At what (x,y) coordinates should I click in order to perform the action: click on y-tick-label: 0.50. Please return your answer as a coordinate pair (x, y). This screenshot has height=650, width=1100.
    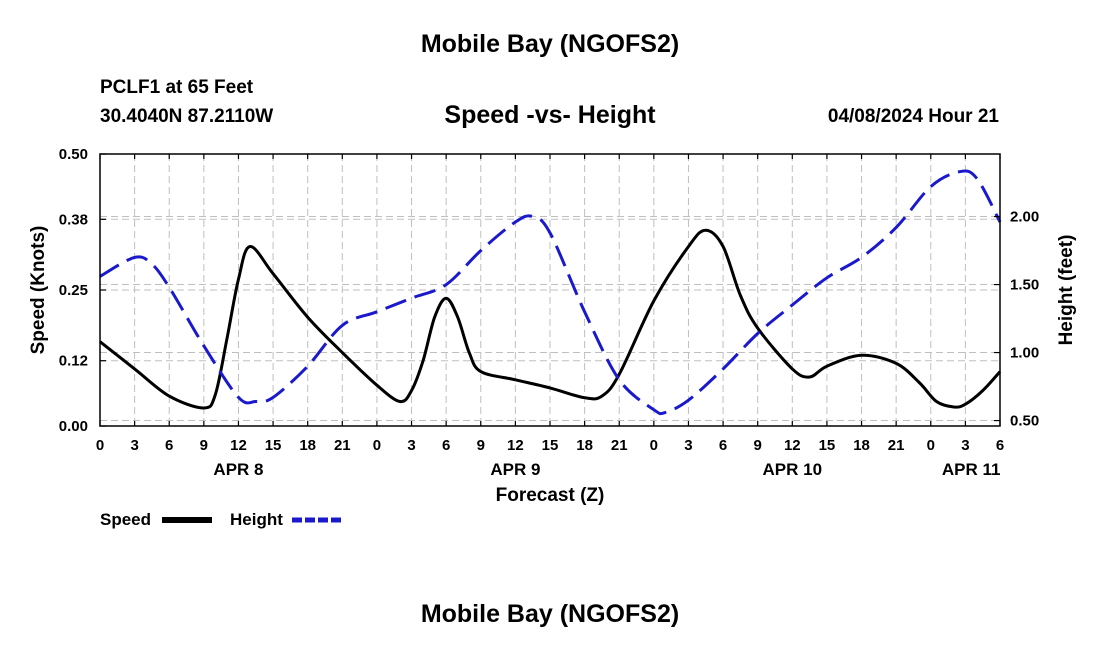
    Looking at the image, I should click on (73, 154).